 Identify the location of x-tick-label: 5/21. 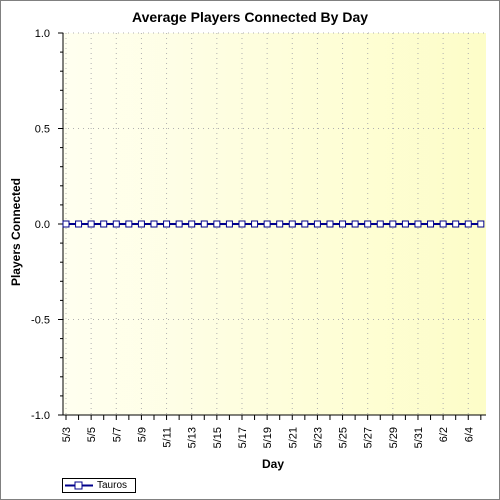
(293, 437).